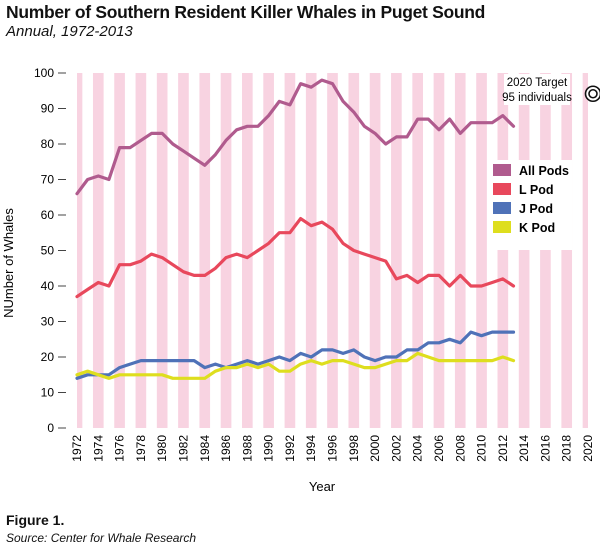 The height and width of the screenshot is (551, 600). I want to click on x-tick-label-1974: 1974, so click(98, 448).